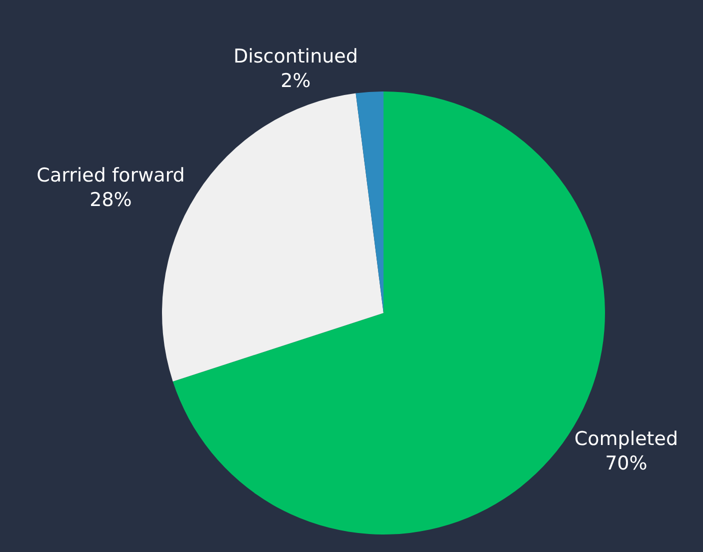 The image size is (703, 552). Describe the element at coordinates (295, 81) in the screenshot. I see `data-label: 2%` at that location.